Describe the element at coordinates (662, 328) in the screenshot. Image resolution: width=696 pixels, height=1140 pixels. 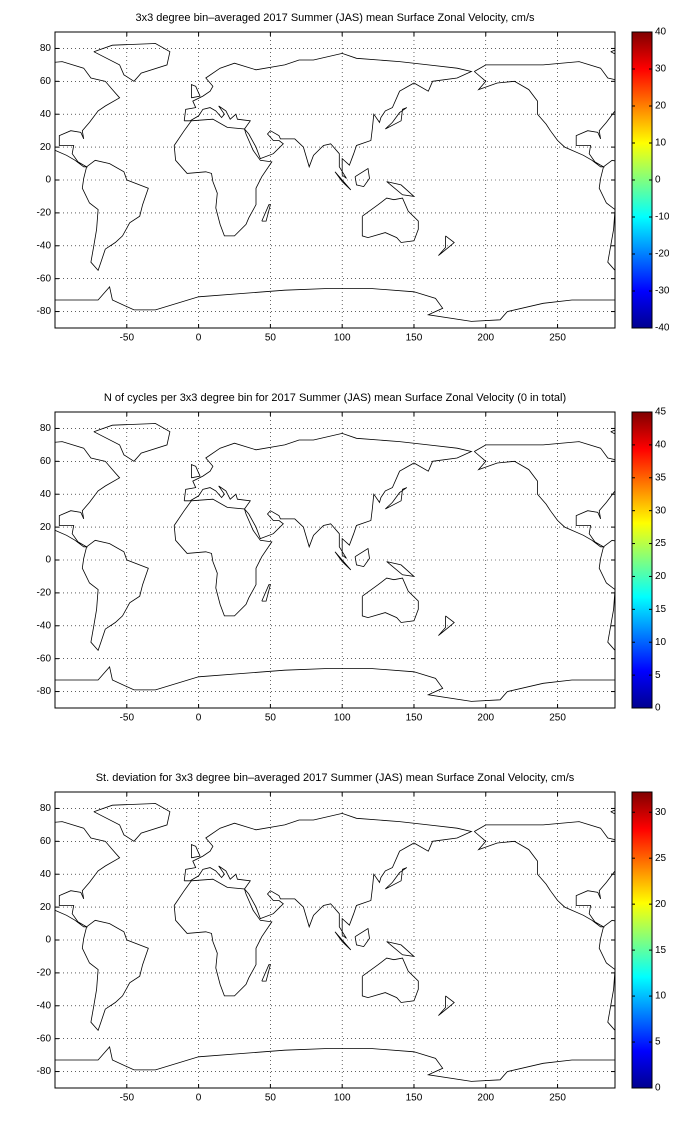
I see `colorbar-tick-label: -40` at that location.